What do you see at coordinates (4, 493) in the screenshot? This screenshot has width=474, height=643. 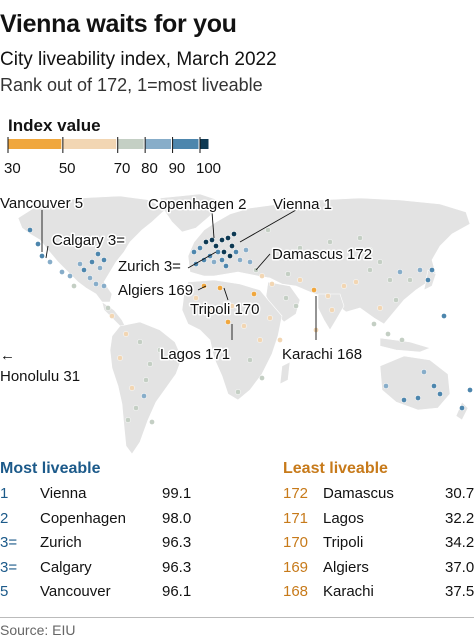 I see `row-rank: 1` at bounding box center [4, 493].